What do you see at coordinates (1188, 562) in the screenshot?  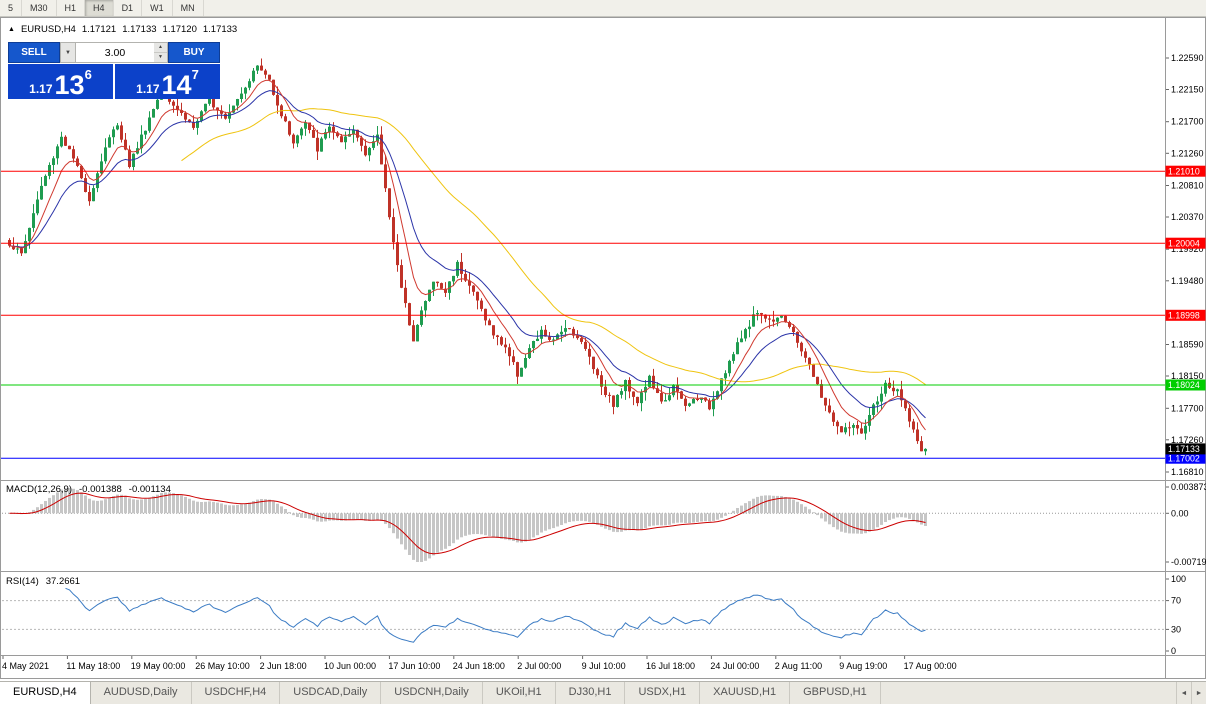 I see `svg-text: -0.00719` at bounding box center [1188, 562].